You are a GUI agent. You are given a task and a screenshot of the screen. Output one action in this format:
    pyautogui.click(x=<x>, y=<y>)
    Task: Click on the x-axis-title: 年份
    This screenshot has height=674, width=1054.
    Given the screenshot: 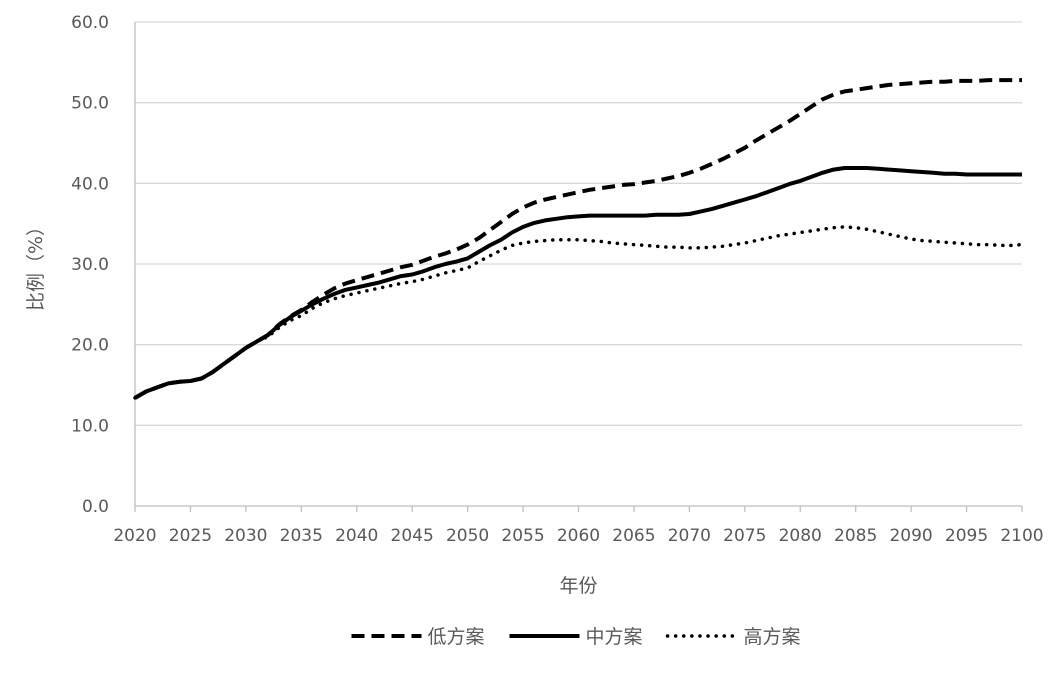 What is the action you would take?
    pyautogui.click(x=578, y=586)
    